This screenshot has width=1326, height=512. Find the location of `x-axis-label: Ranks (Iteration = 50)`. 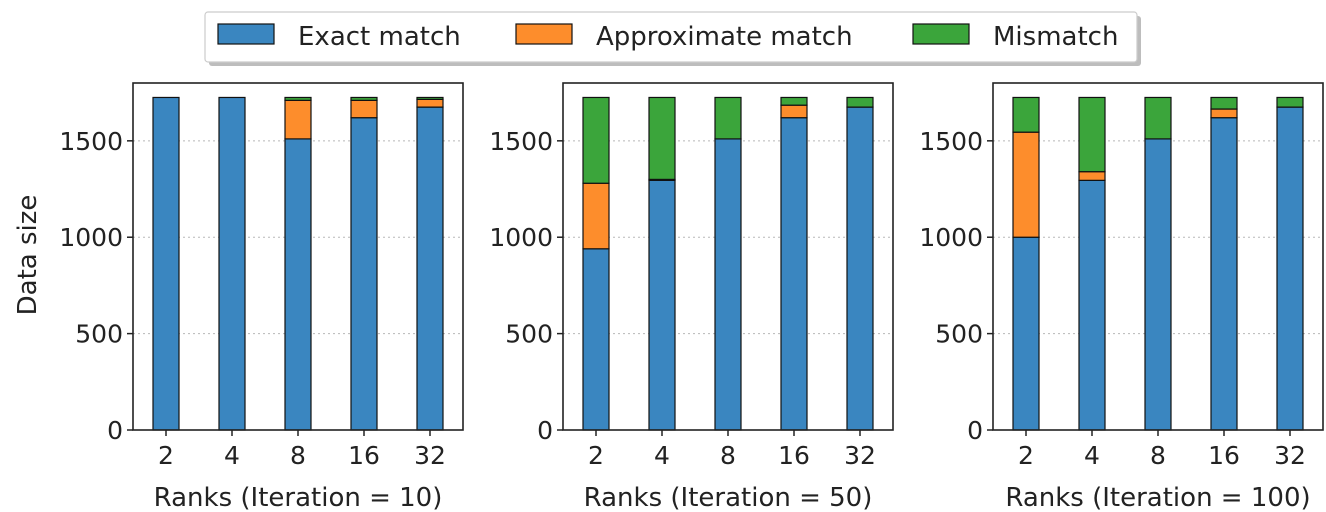

x-axis-label: Ranks (Iteration = 50) is located at coordinates (728, 497).